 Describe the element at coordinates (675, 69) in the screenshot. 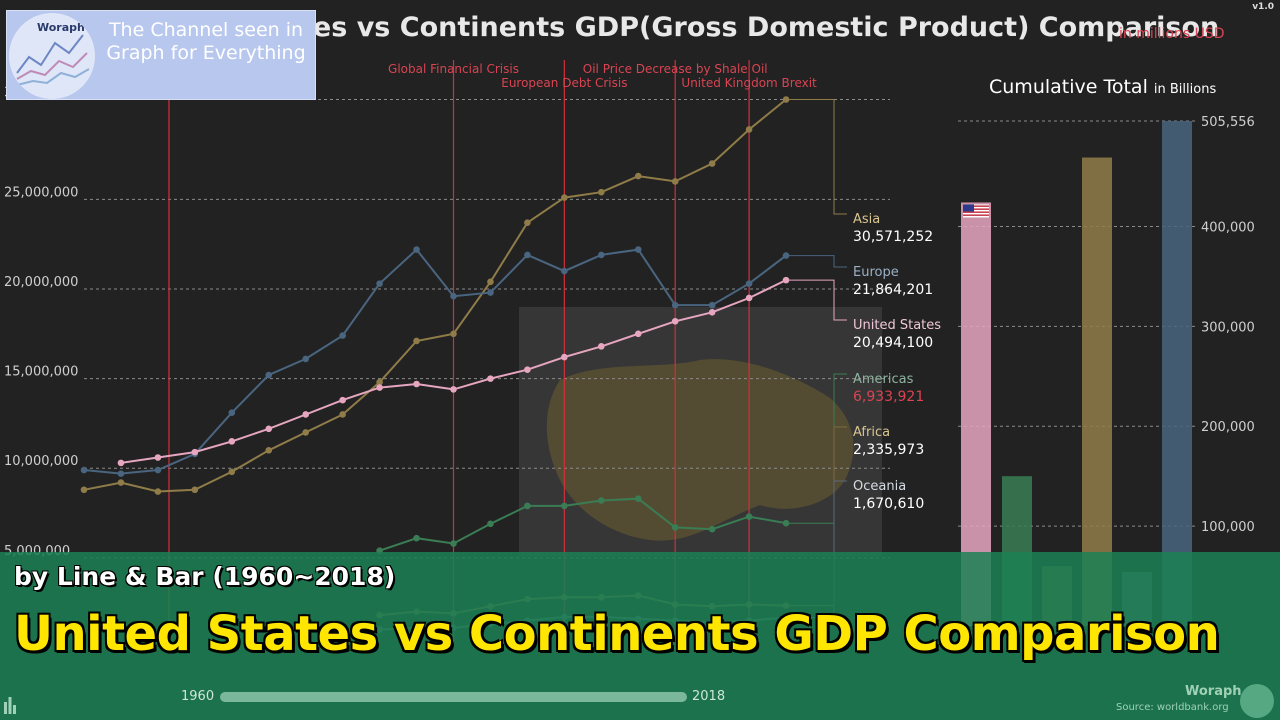

I see `event-label: Oil Price Decrease by Shale Oil` at that location.